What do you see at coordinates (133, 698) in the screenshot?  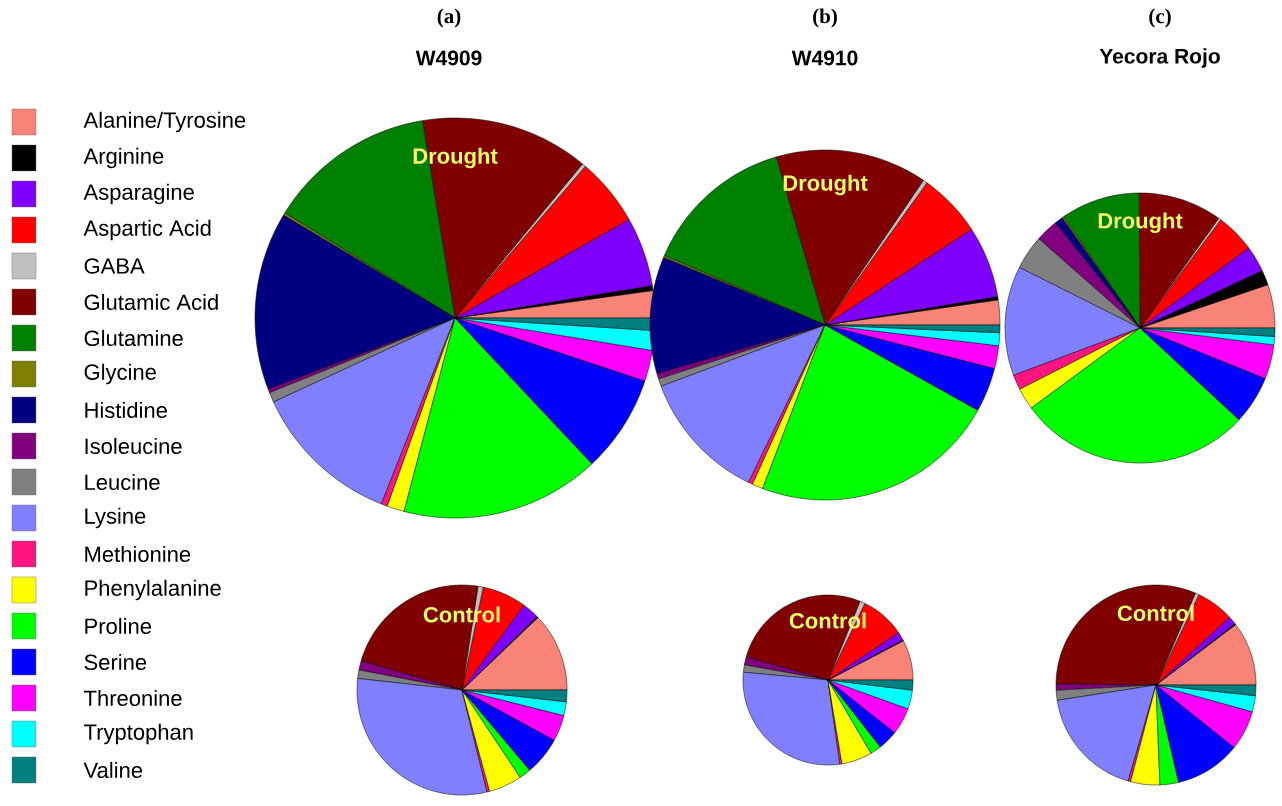 I see `legend-label: Threonine` at bounding box center [133, 698].